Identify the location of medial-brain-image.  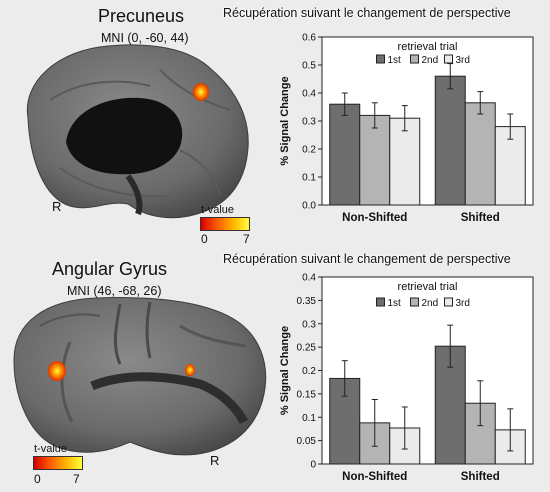
(137, 131).